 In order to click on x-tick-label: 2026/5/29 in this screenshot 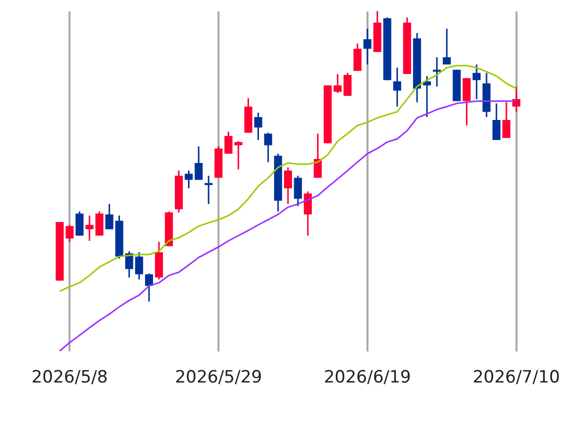, I will do `click(218, 378)`.